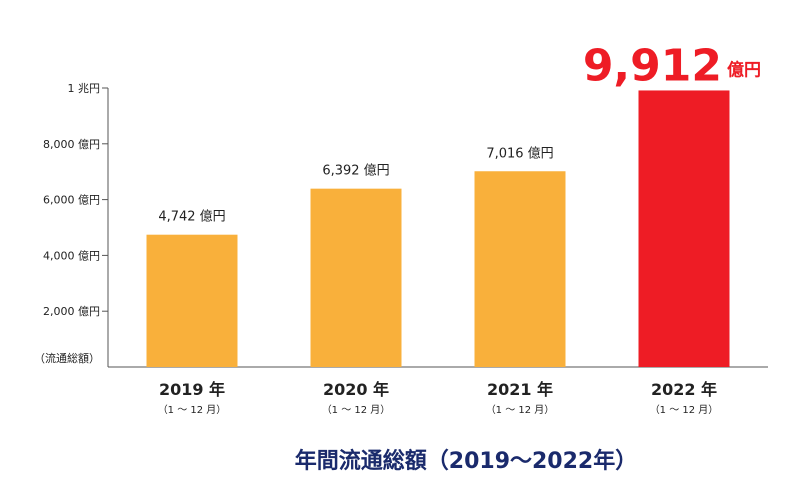 The width and height of the screenshot is (800, 500). I want to click on value-label: 9,912, so click(652, 65).